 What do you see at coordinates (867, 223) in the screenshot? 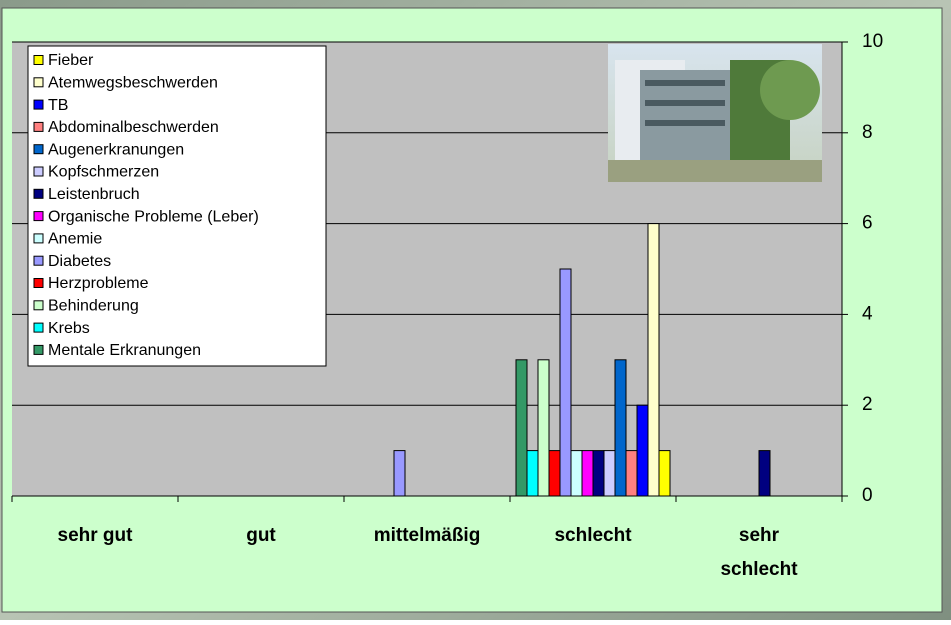
I see `y-tick-label: 6` at bounding box center [867, 223].